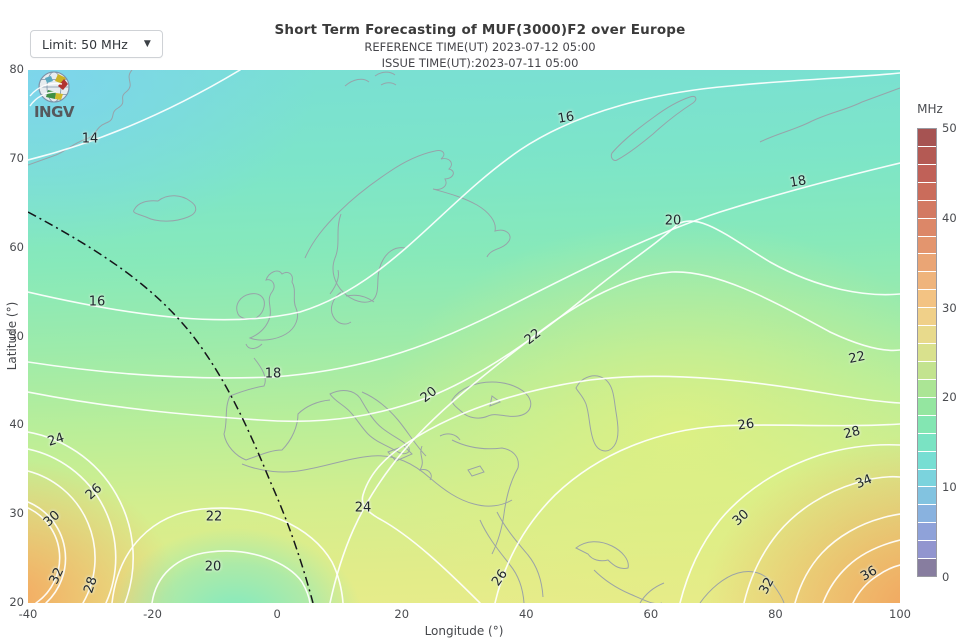  I want to click on colorbar-tick-label: 20, so click(949, 397).